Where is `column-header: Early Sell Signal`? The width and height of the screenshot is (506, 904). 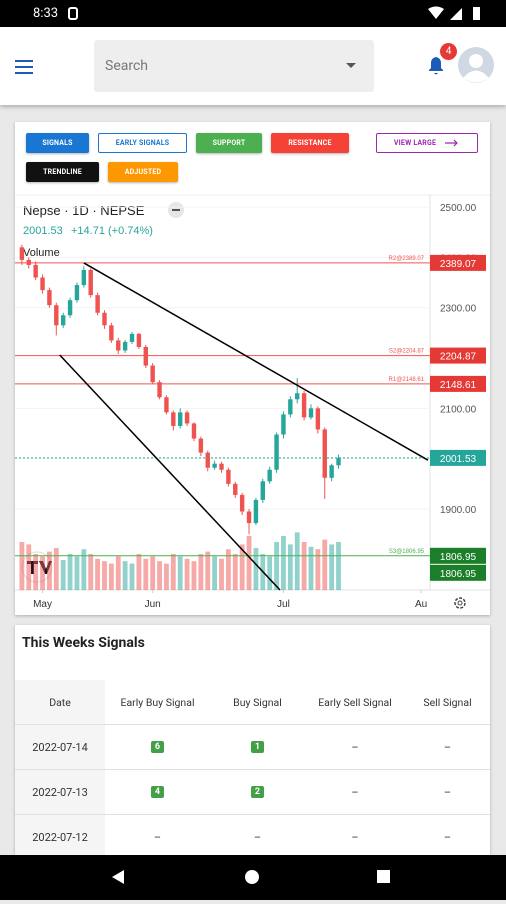 column-header: Early Sell Signal is located at coordinates (355, 702).